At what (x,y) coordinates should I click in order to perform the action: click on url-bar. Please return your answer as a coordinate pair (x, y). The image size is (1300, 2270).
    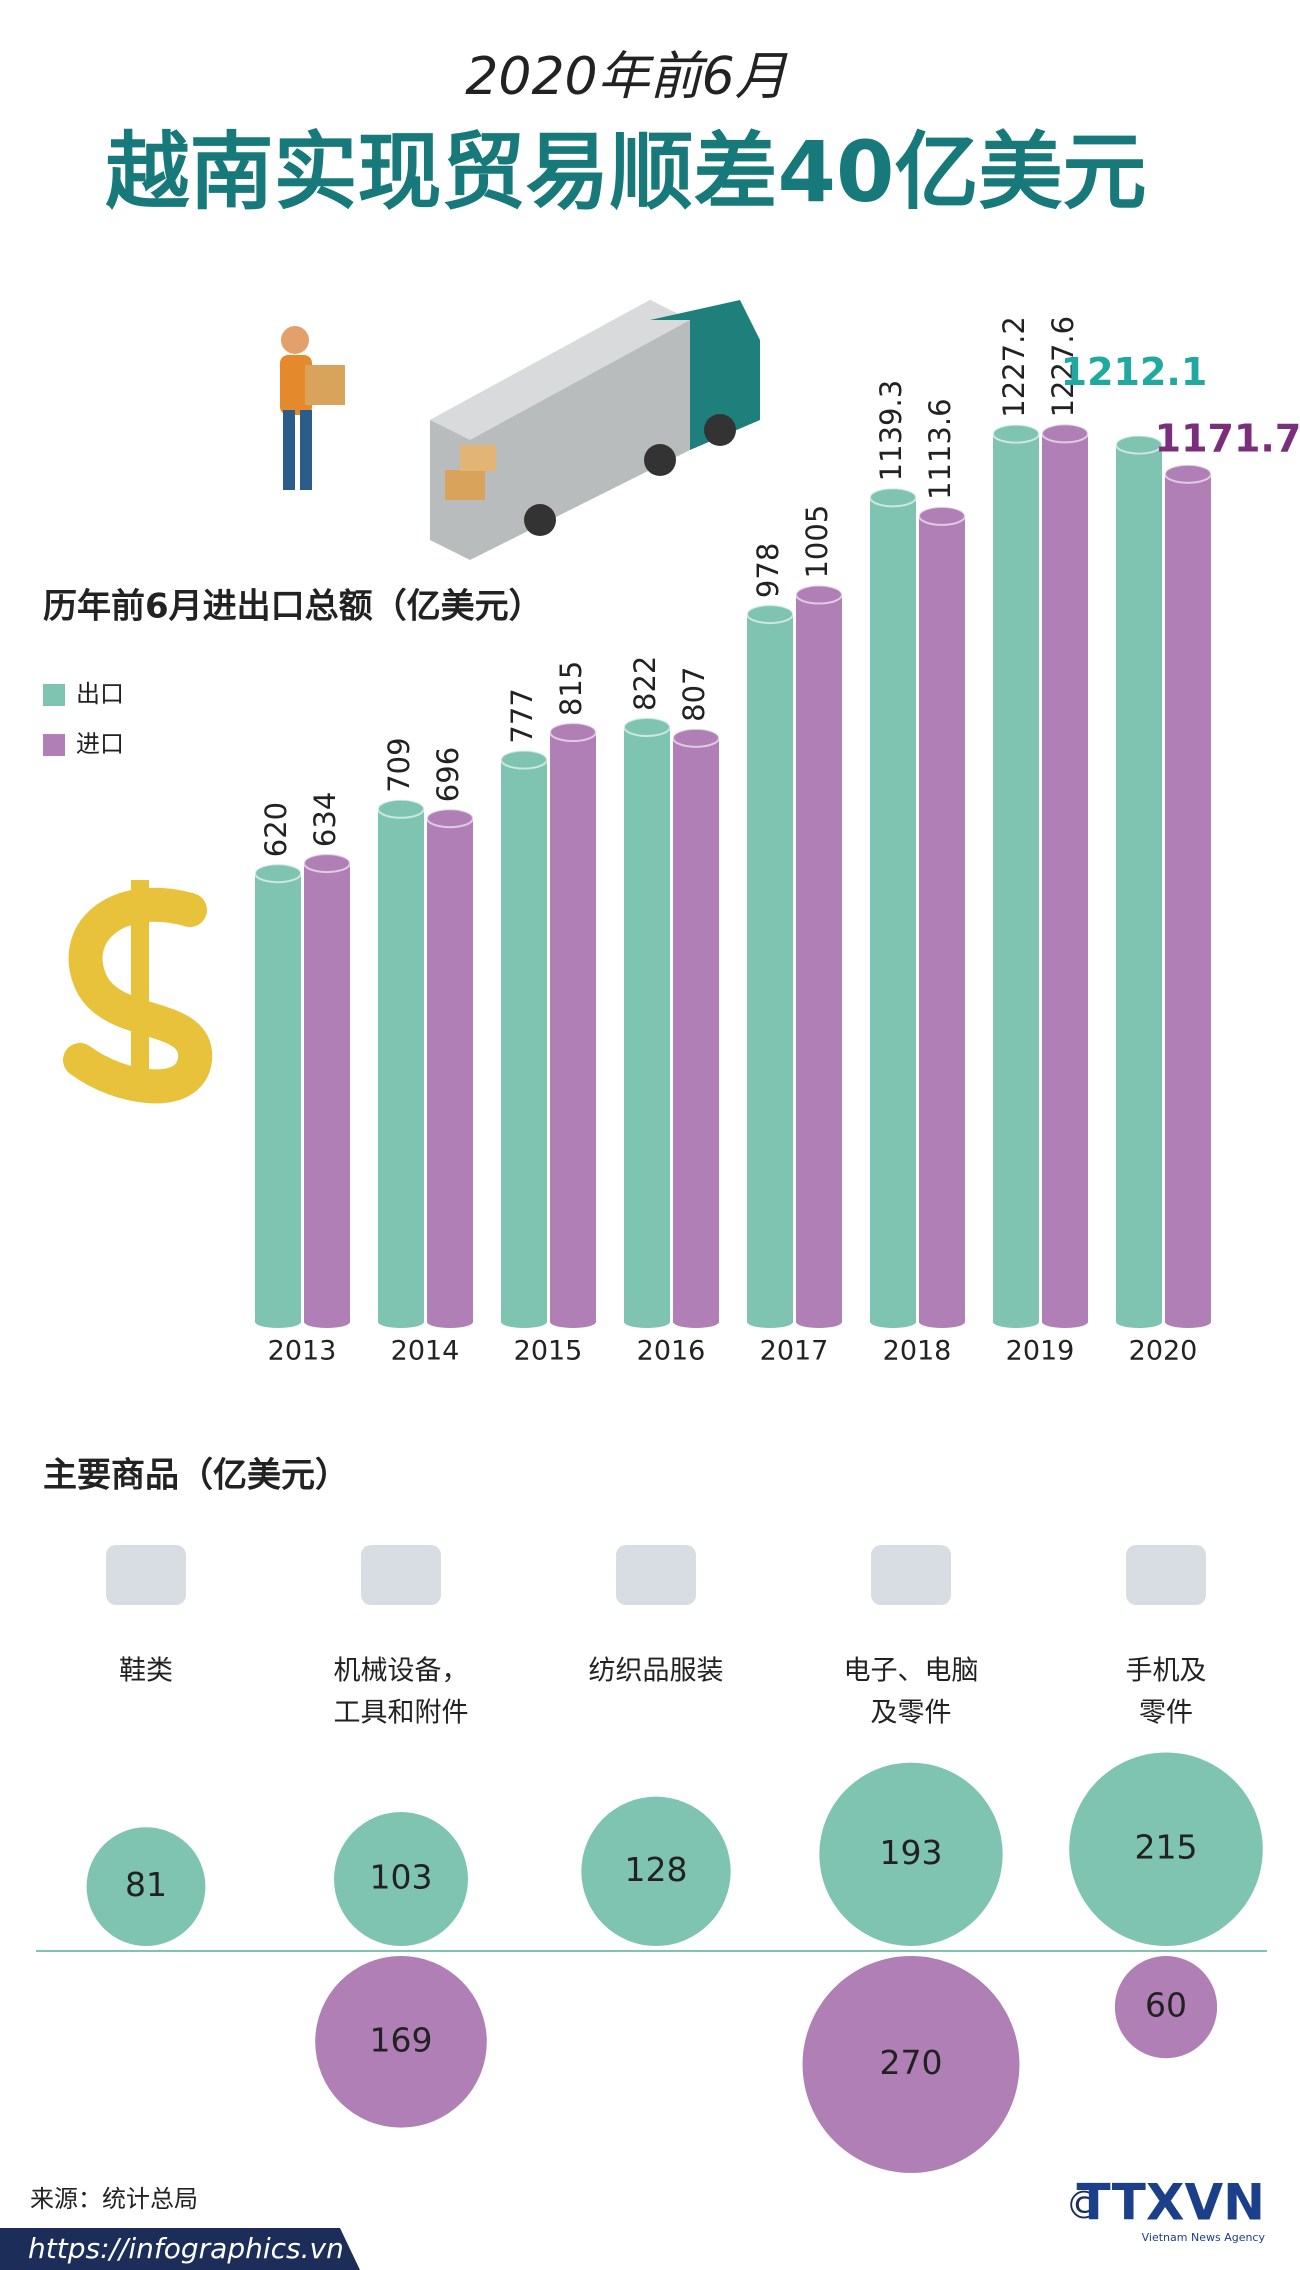
    Looking at the image, I should click on (170, 2249).